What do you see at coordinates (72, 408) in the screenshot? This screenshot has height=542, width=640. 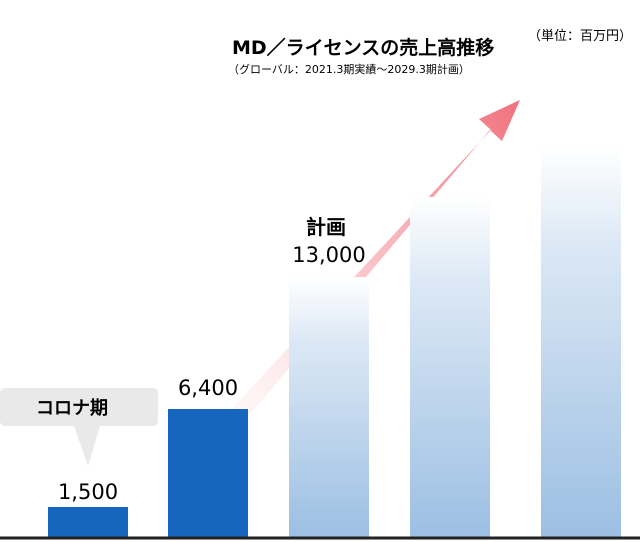 I see `callout-label: コロナ期` at bounding box center [72, 408].